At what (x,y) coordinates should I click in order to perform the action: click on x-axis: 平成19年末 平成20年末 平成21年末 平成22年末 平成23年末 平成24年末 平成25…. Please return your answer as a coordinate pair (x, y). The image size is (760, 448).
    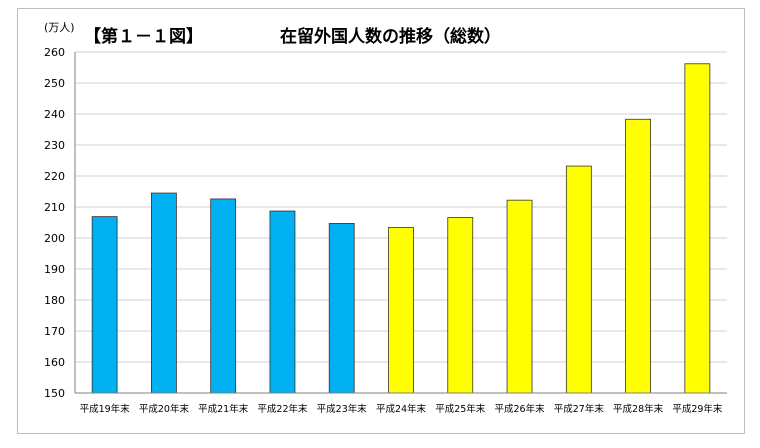
    Looking at the image, I should click on (401, 403).